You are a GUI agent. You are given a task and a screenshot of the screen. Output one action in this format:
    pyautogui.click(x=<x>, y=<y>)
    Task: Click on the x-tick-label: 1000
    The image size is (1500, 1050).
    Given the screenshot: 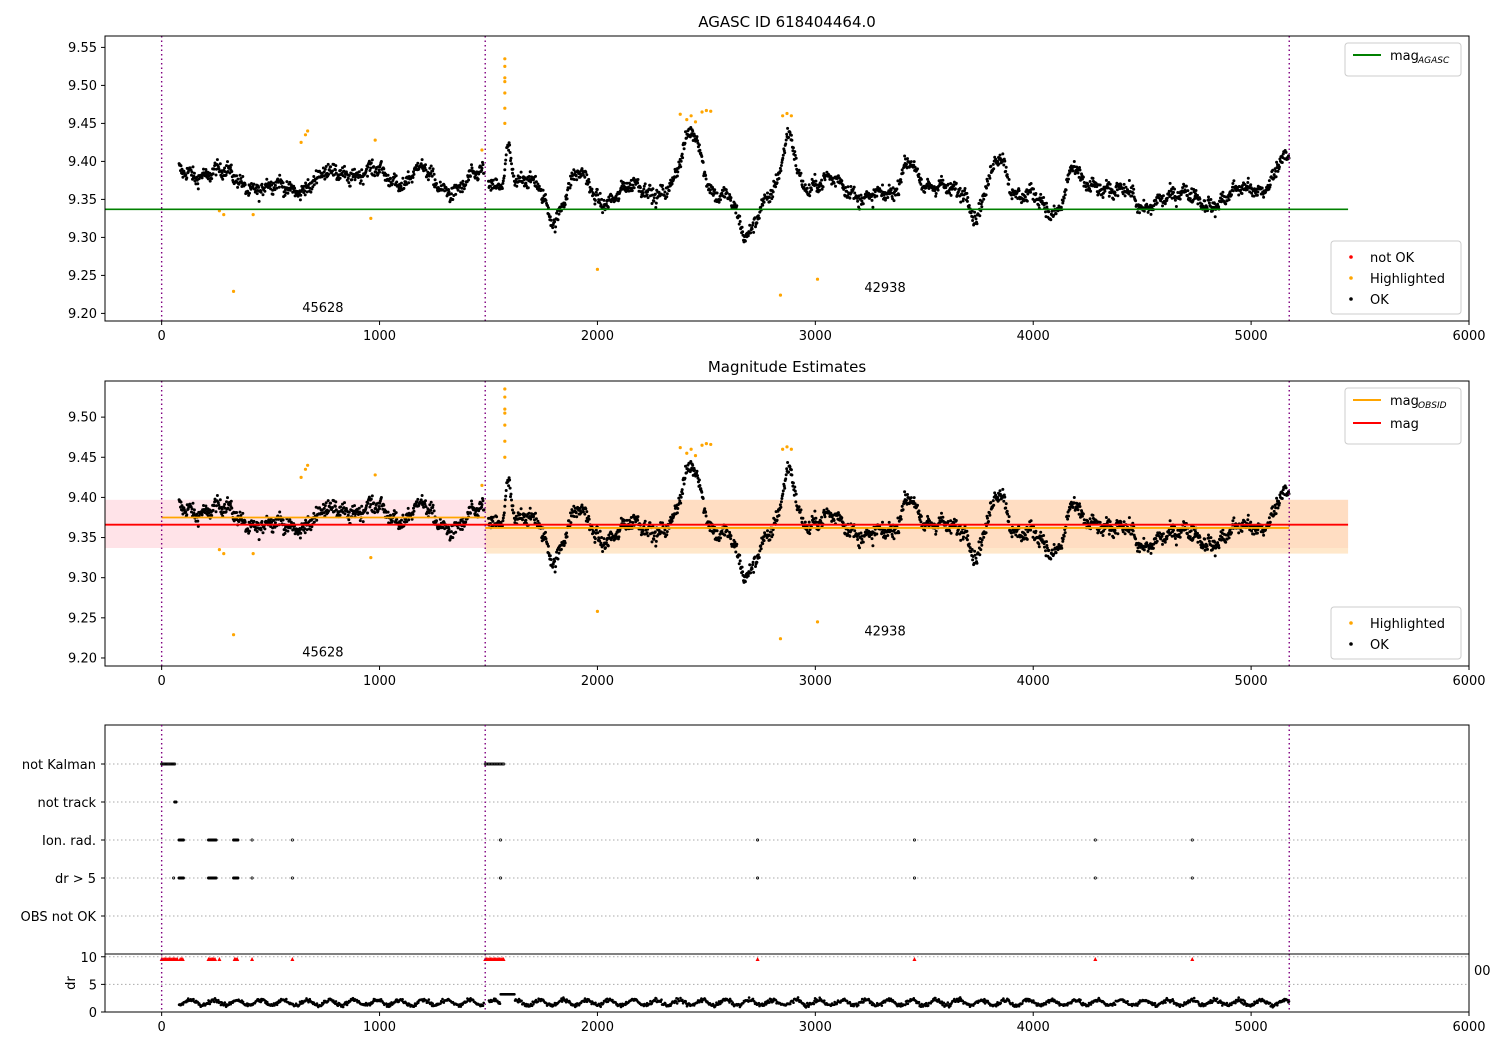 What is the action you would take?
    pyautogui.click(x=379, y=681)
    